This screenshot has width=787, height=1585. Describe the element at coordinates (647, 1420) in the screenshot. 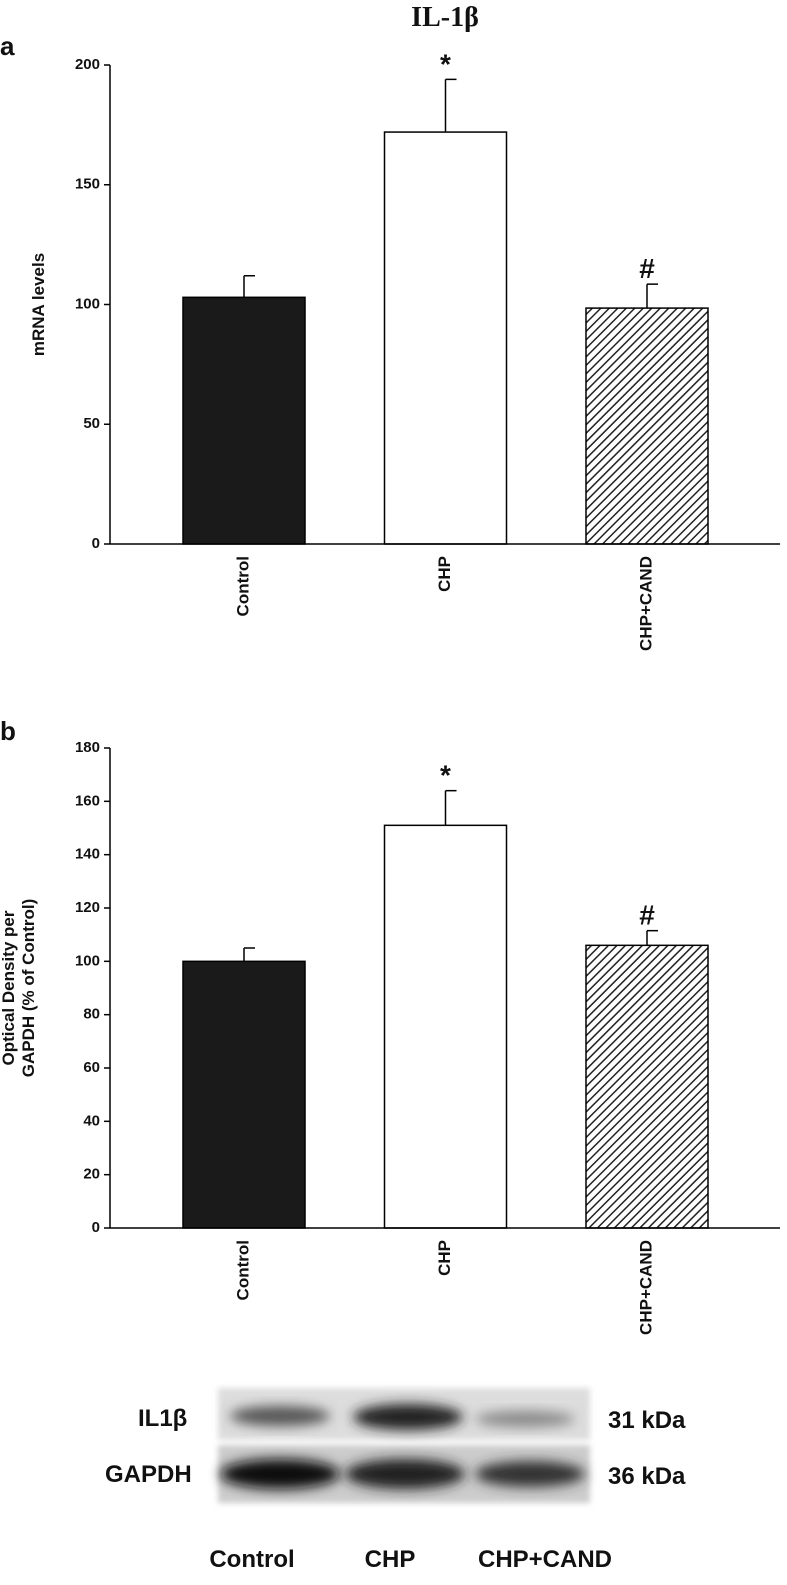

I see `blot-size: 31 kDa` at that location.